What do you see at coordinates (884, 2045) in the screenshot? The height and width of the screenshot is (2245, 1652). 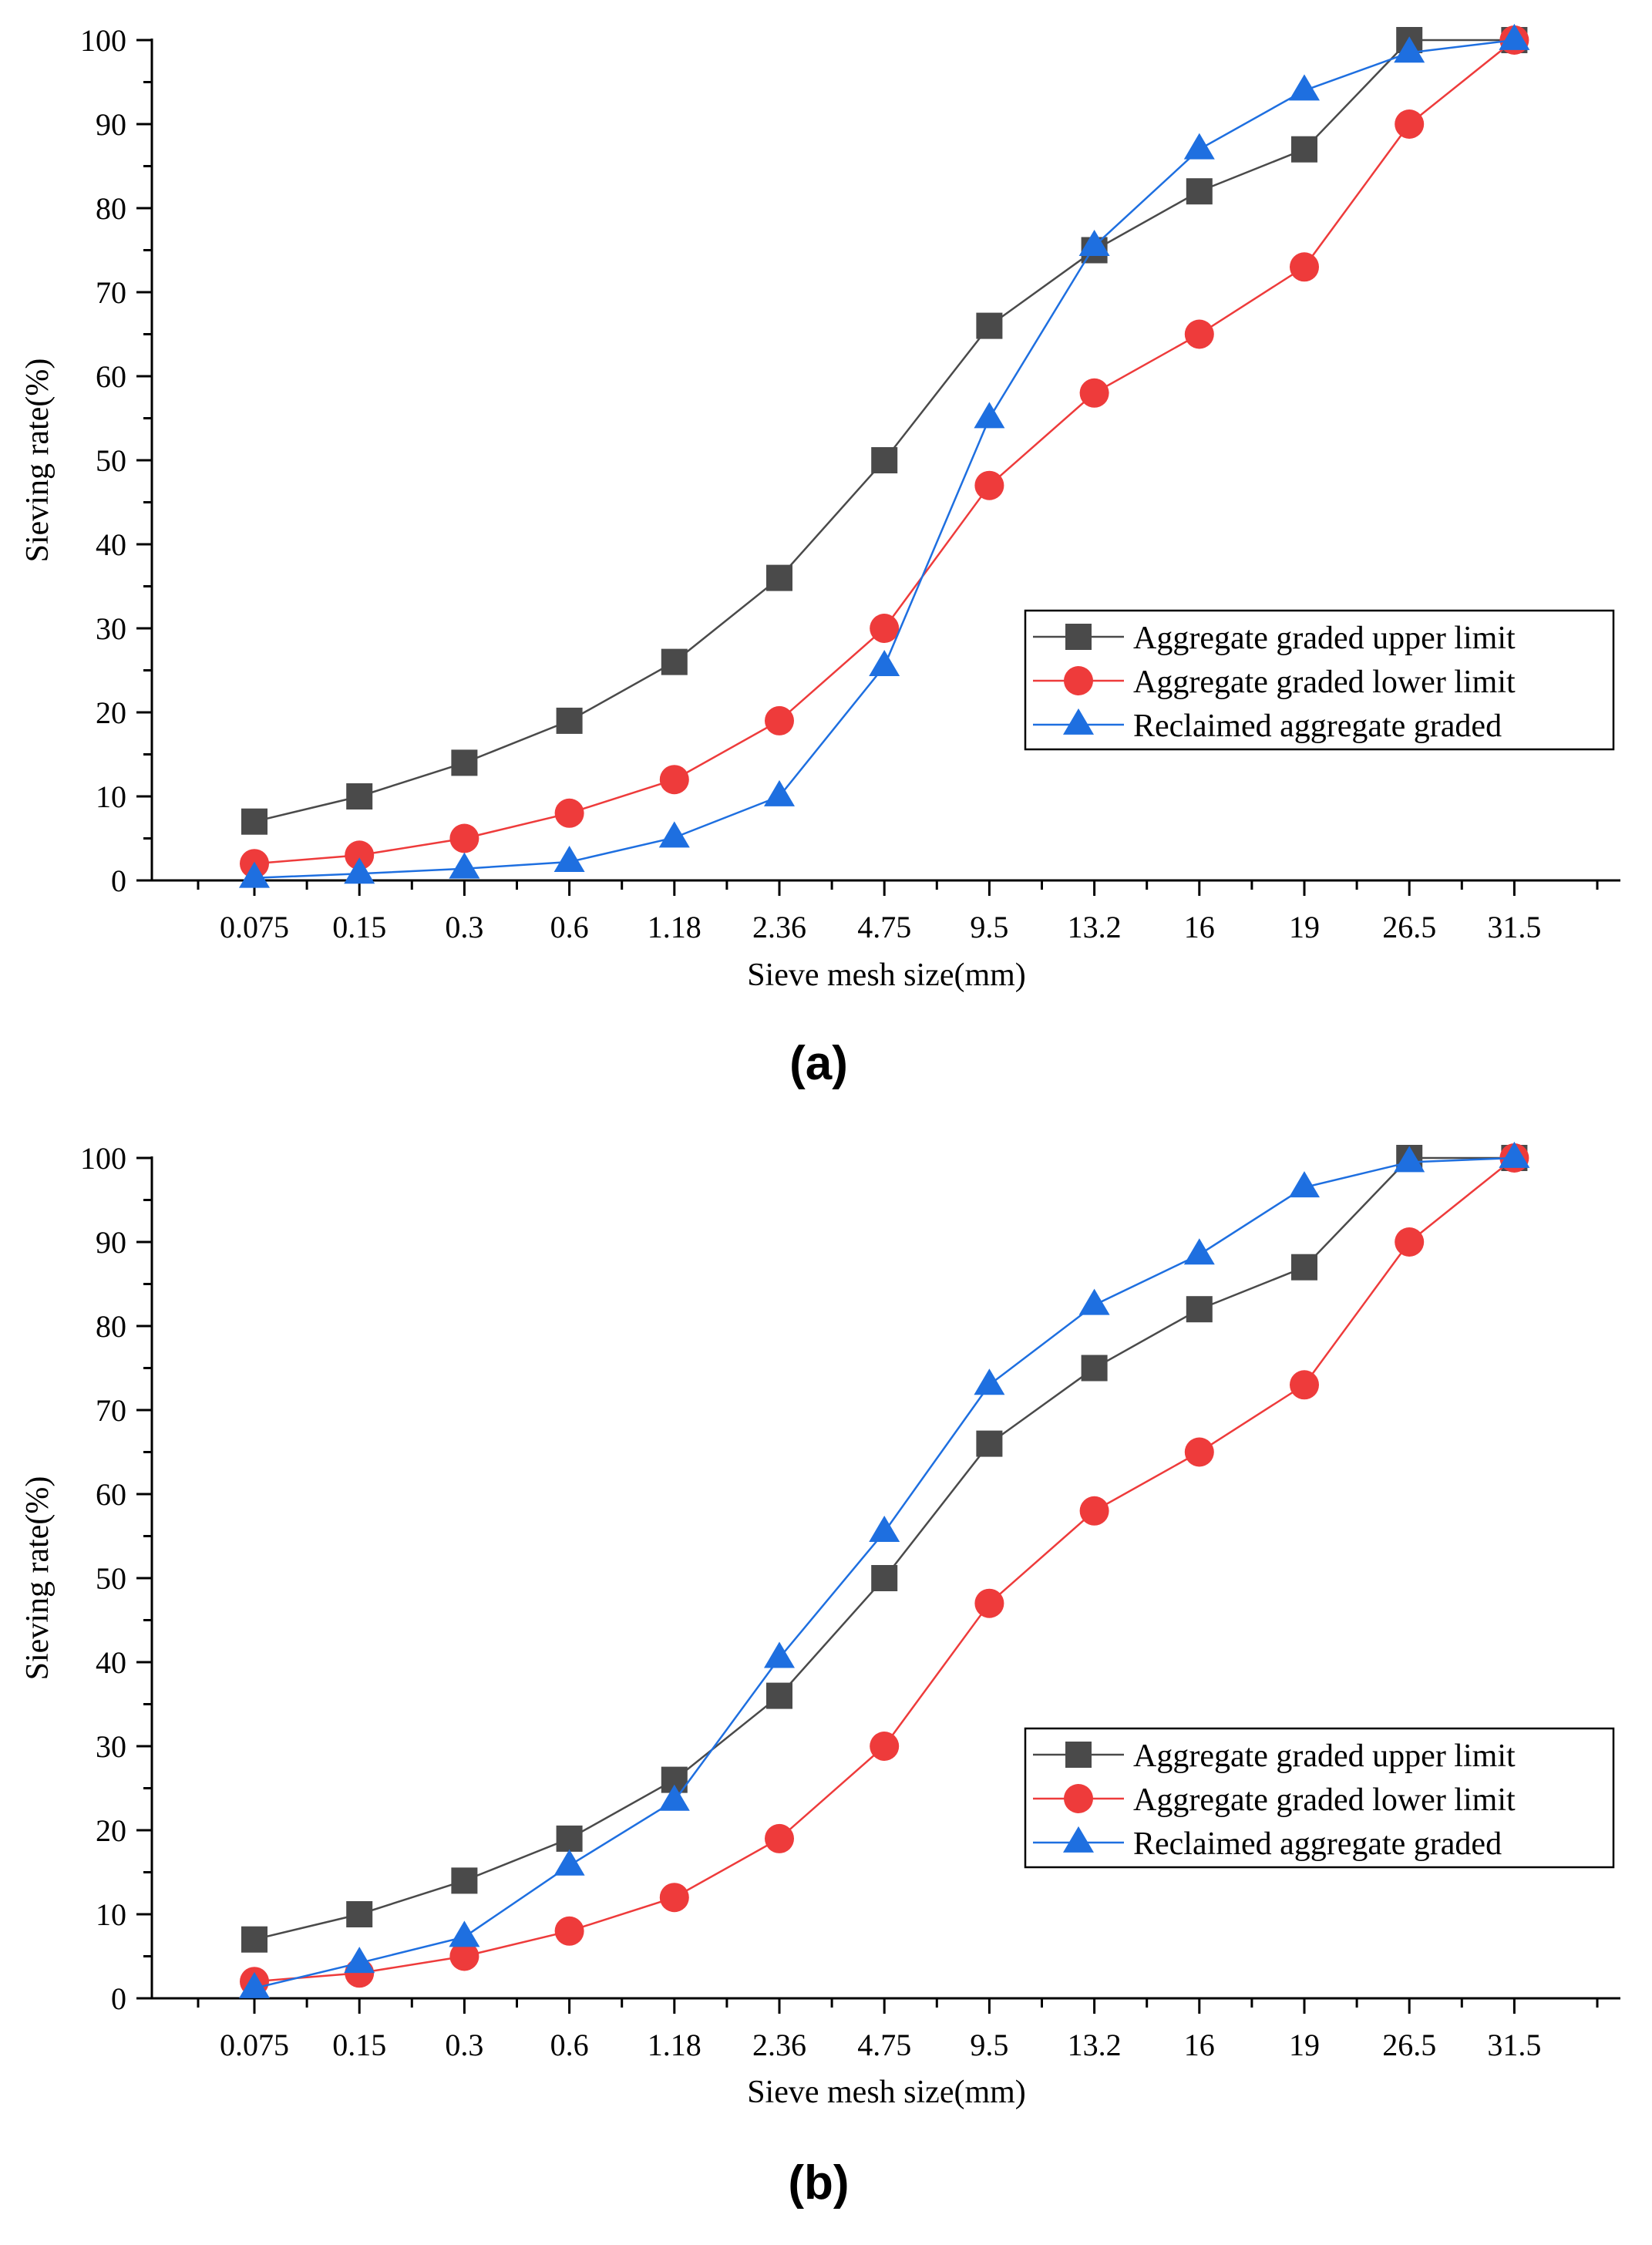 I see `x-tick-label: 4.75` at bounding box center [884, 2045].